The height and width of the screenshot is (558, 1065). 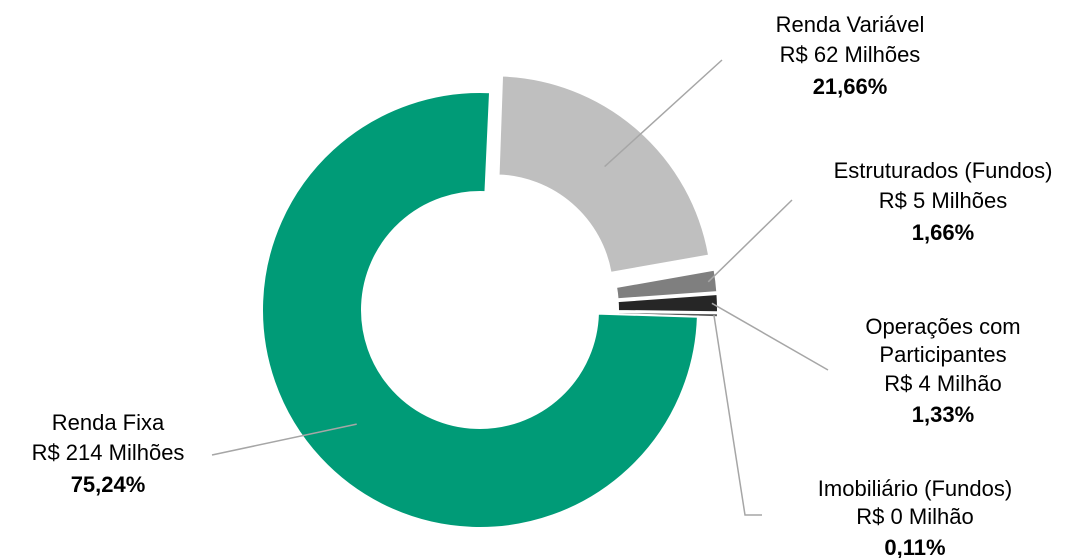 I want to click on label-renda-variavel-amount: R$ 62 Milhões, so click(x=850, y=54).